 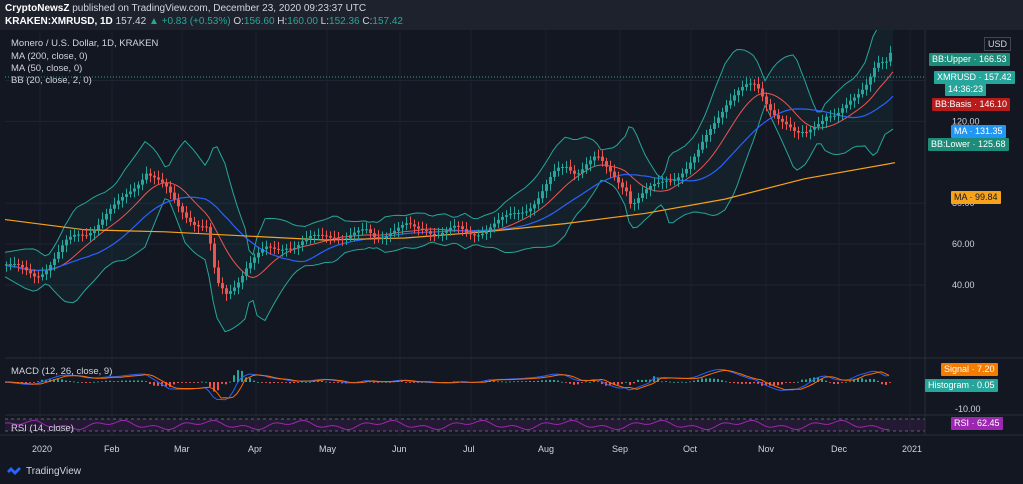 I want to click on ma200-legend: MA (200, close, 0), so click(x=49, y=56).